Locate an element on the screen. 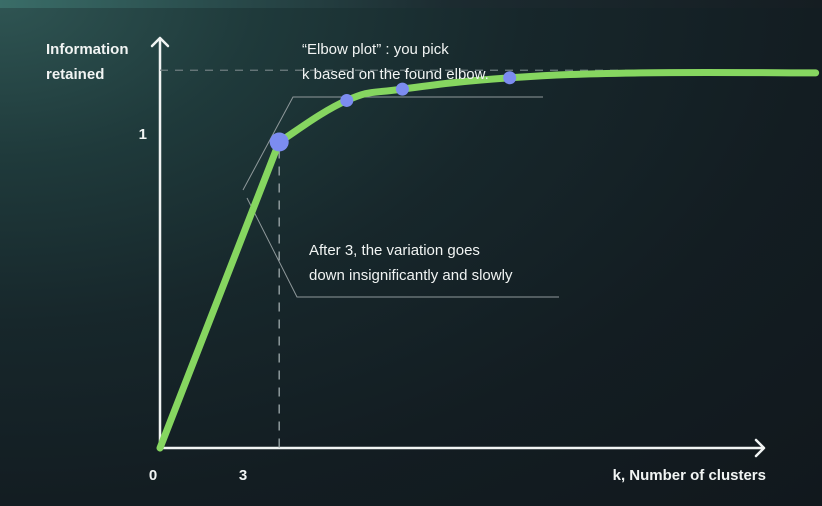 This screenshot has height=506, width=822. annotation-leader-bottom is located at coordinates (402, 247).